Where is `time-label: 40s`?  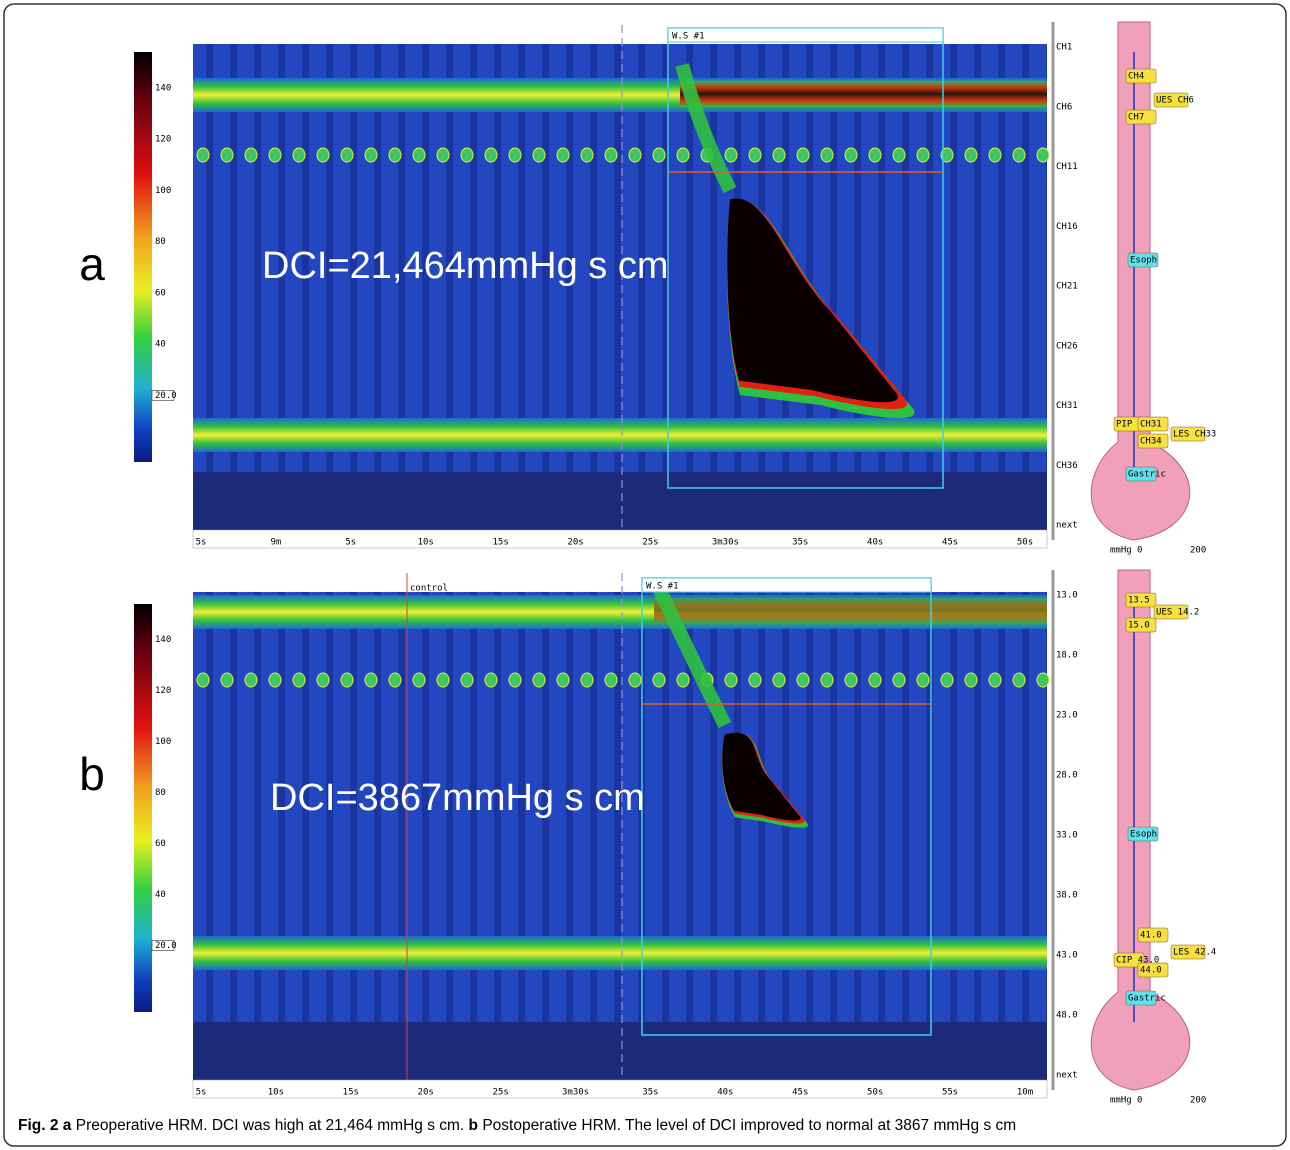
time-label: 40s is located at coordinates (875, 543).